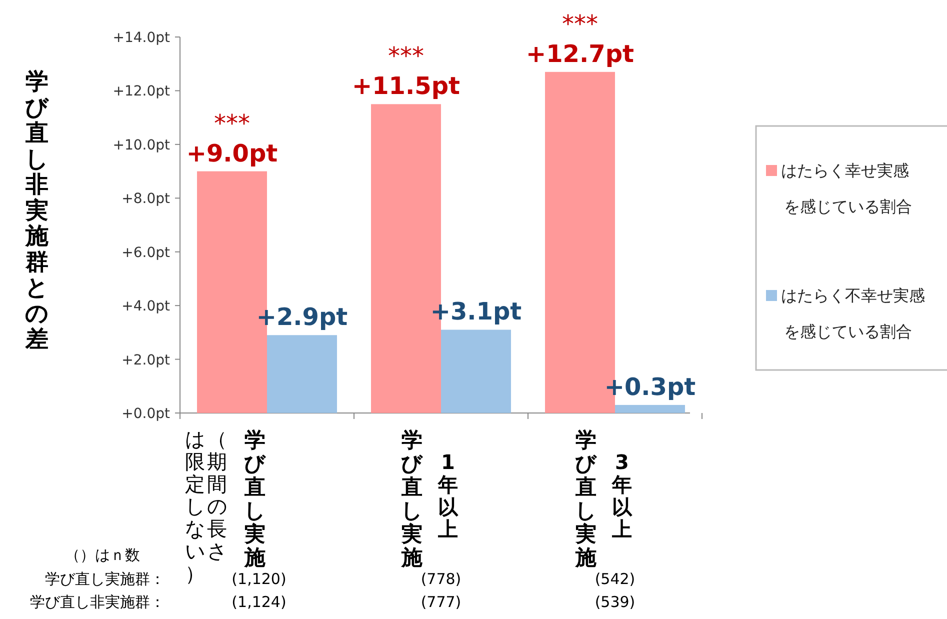  What do you see at coordinates (846, 188) in the screenshot?
I see `legend-label: はたらく幸せ実感を感じている割合` at bounding box center [846, 188].